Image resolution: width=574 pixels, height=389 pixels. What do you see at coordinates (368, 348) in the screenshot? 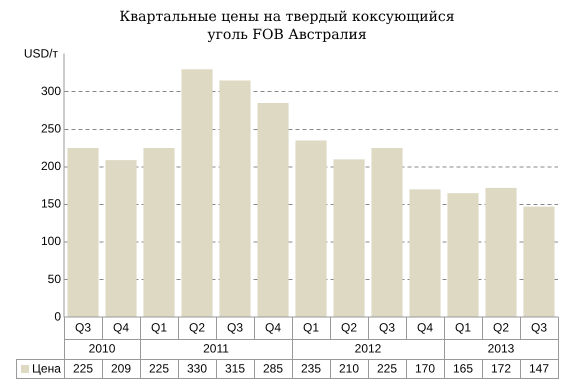
I see `text: 2012` at bounding box center [368, 348].